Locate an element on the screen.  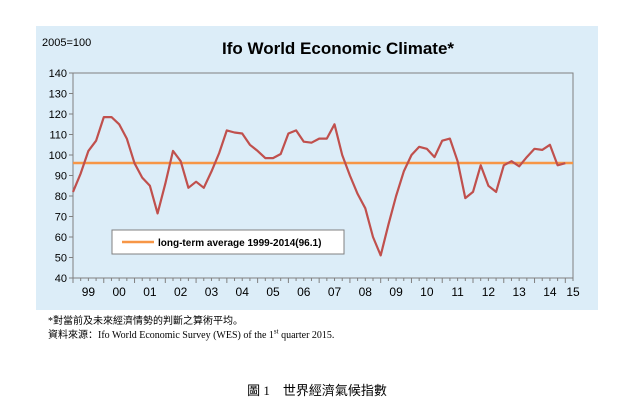
y-tick-label: 60 is located at coordinates (61, 238).